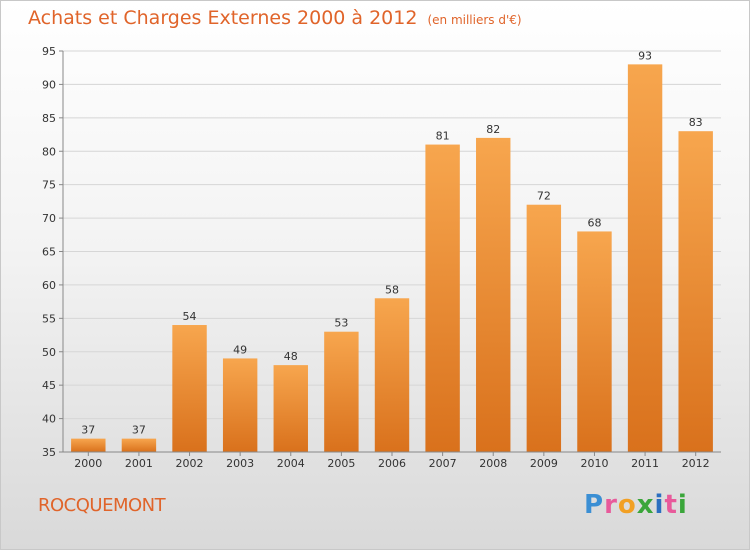  Describe the element at coordinates (544, 463) in the screenshot. I see `x-tick-label-2009: 2009` at that location.